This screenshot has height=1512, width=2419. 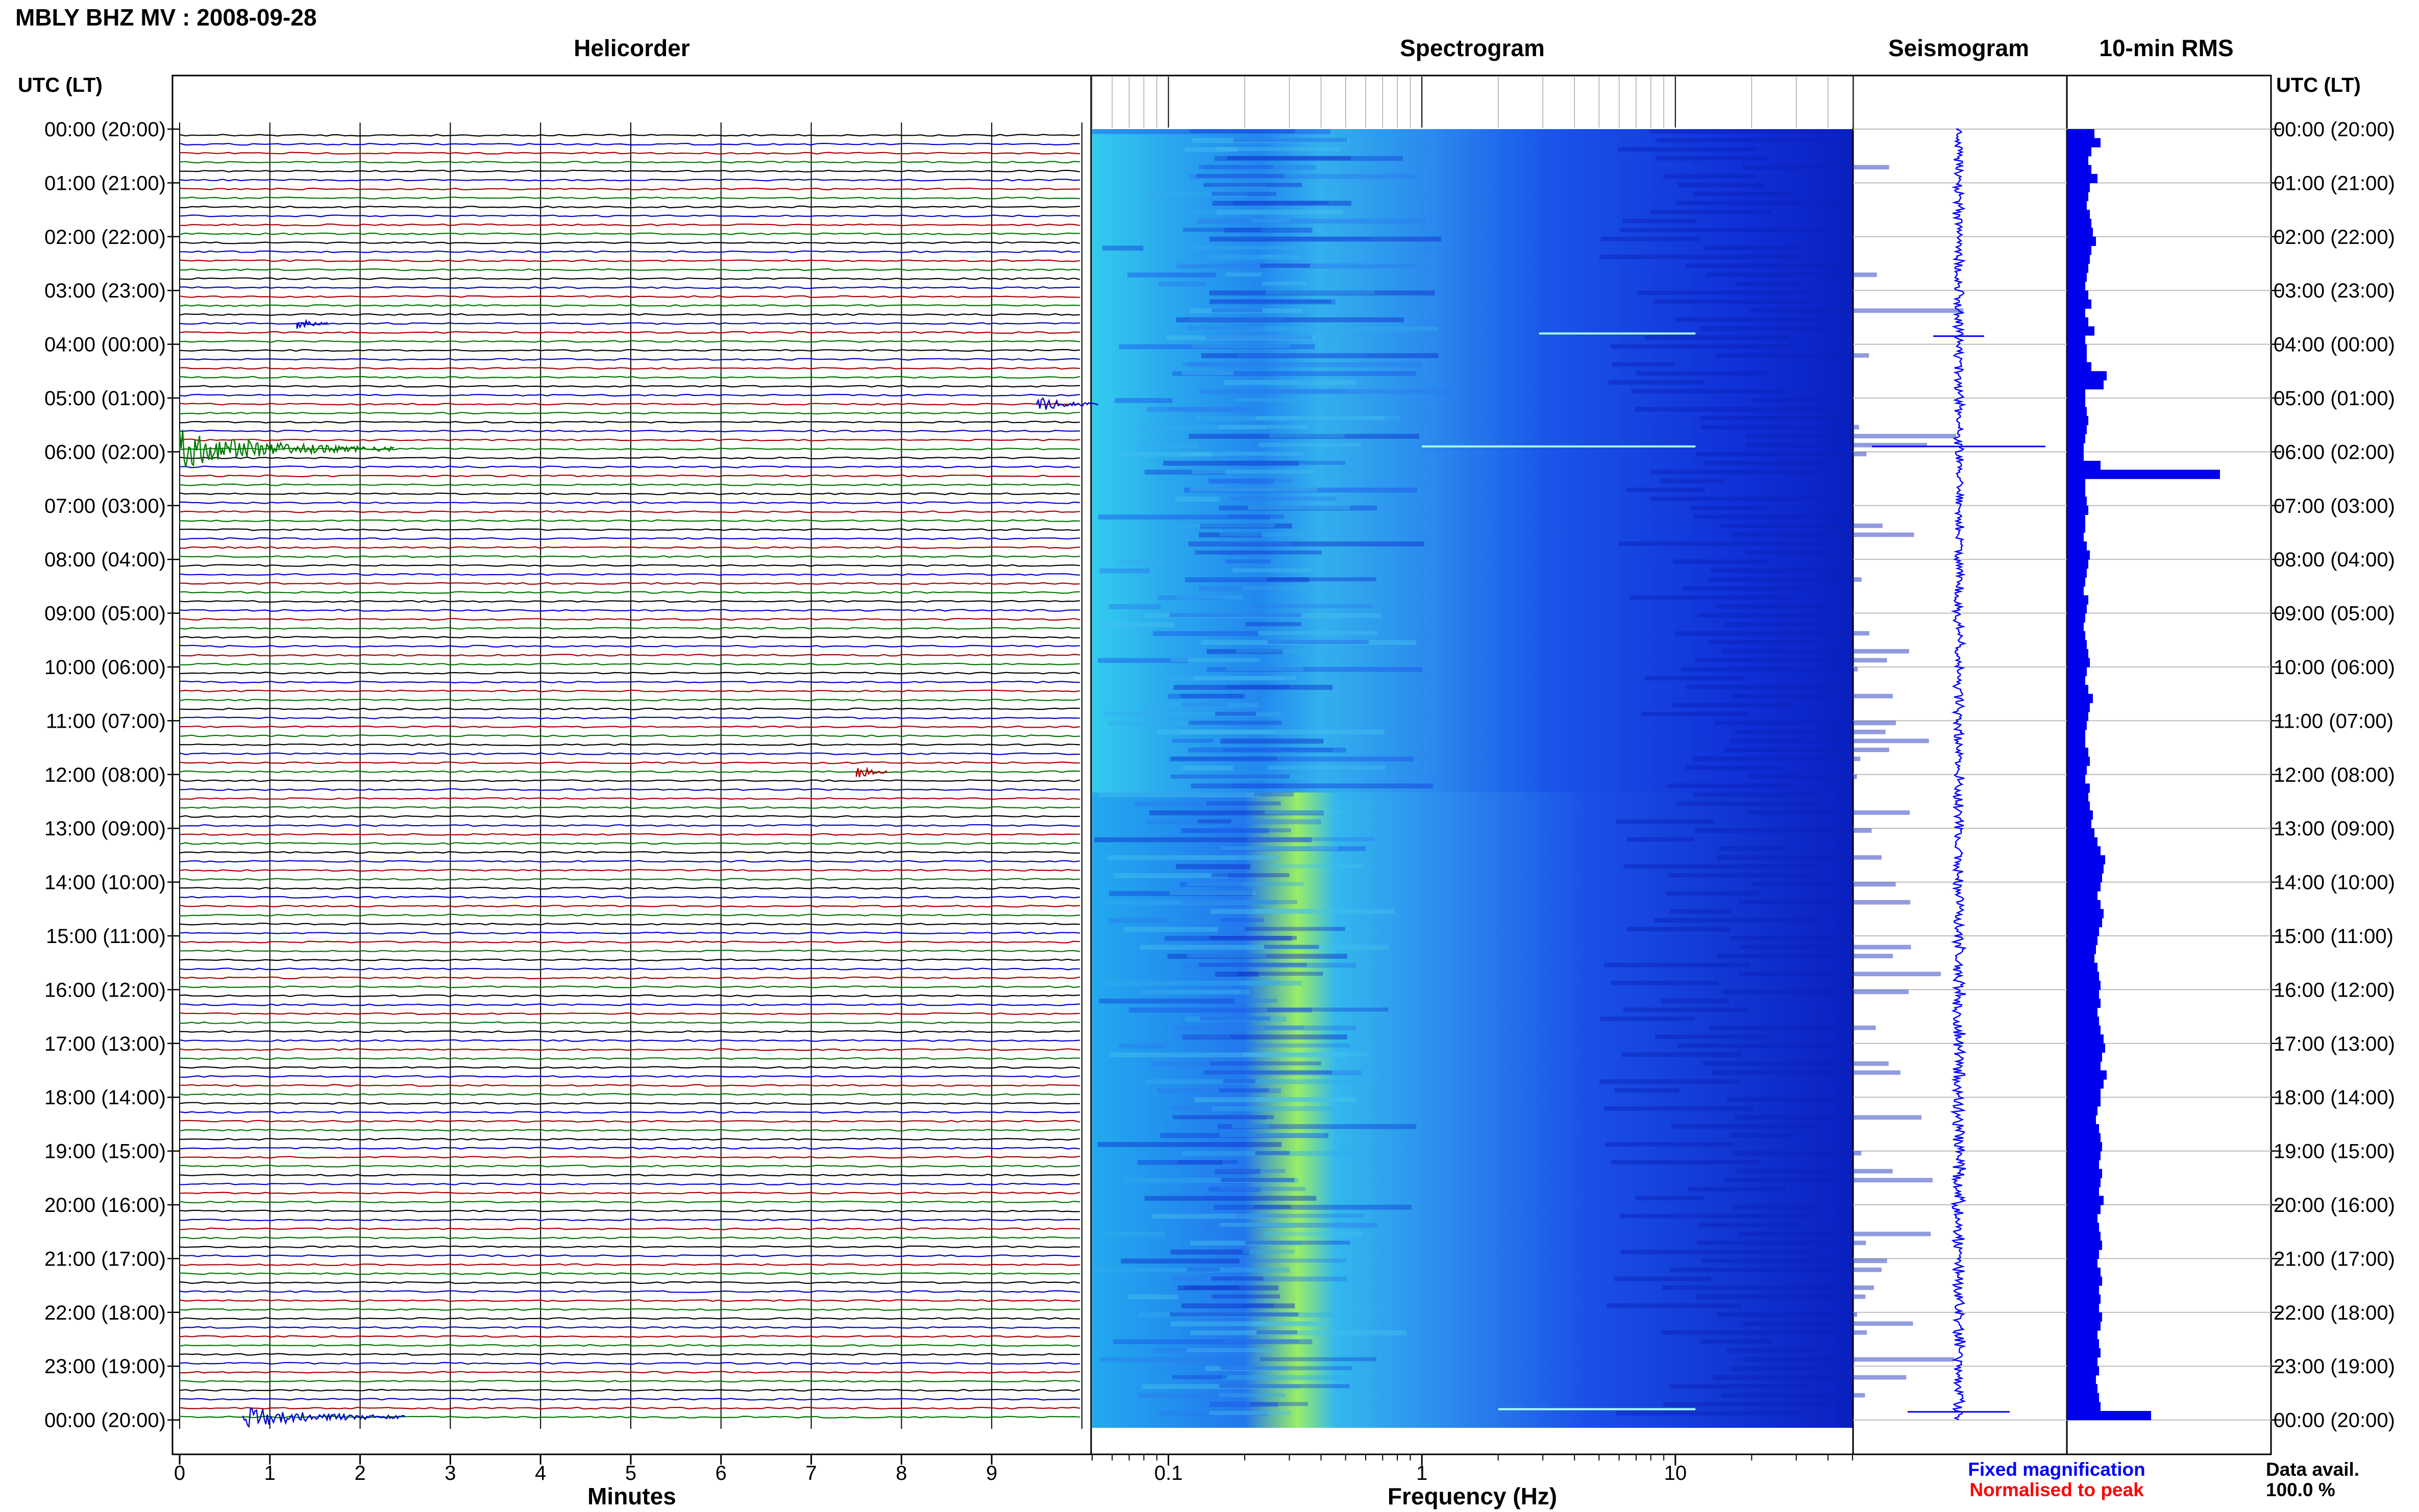 I want to click on minute-tick-label: 3, so click(x=450, y=1473).